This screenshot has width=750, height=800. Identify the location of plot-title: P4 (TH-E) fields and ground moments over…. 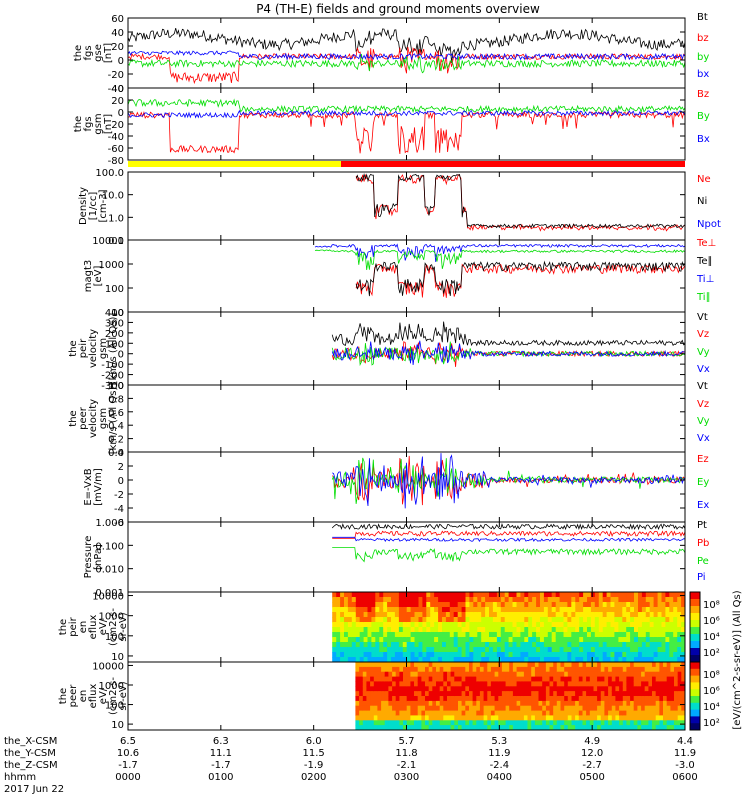
(398, 9).